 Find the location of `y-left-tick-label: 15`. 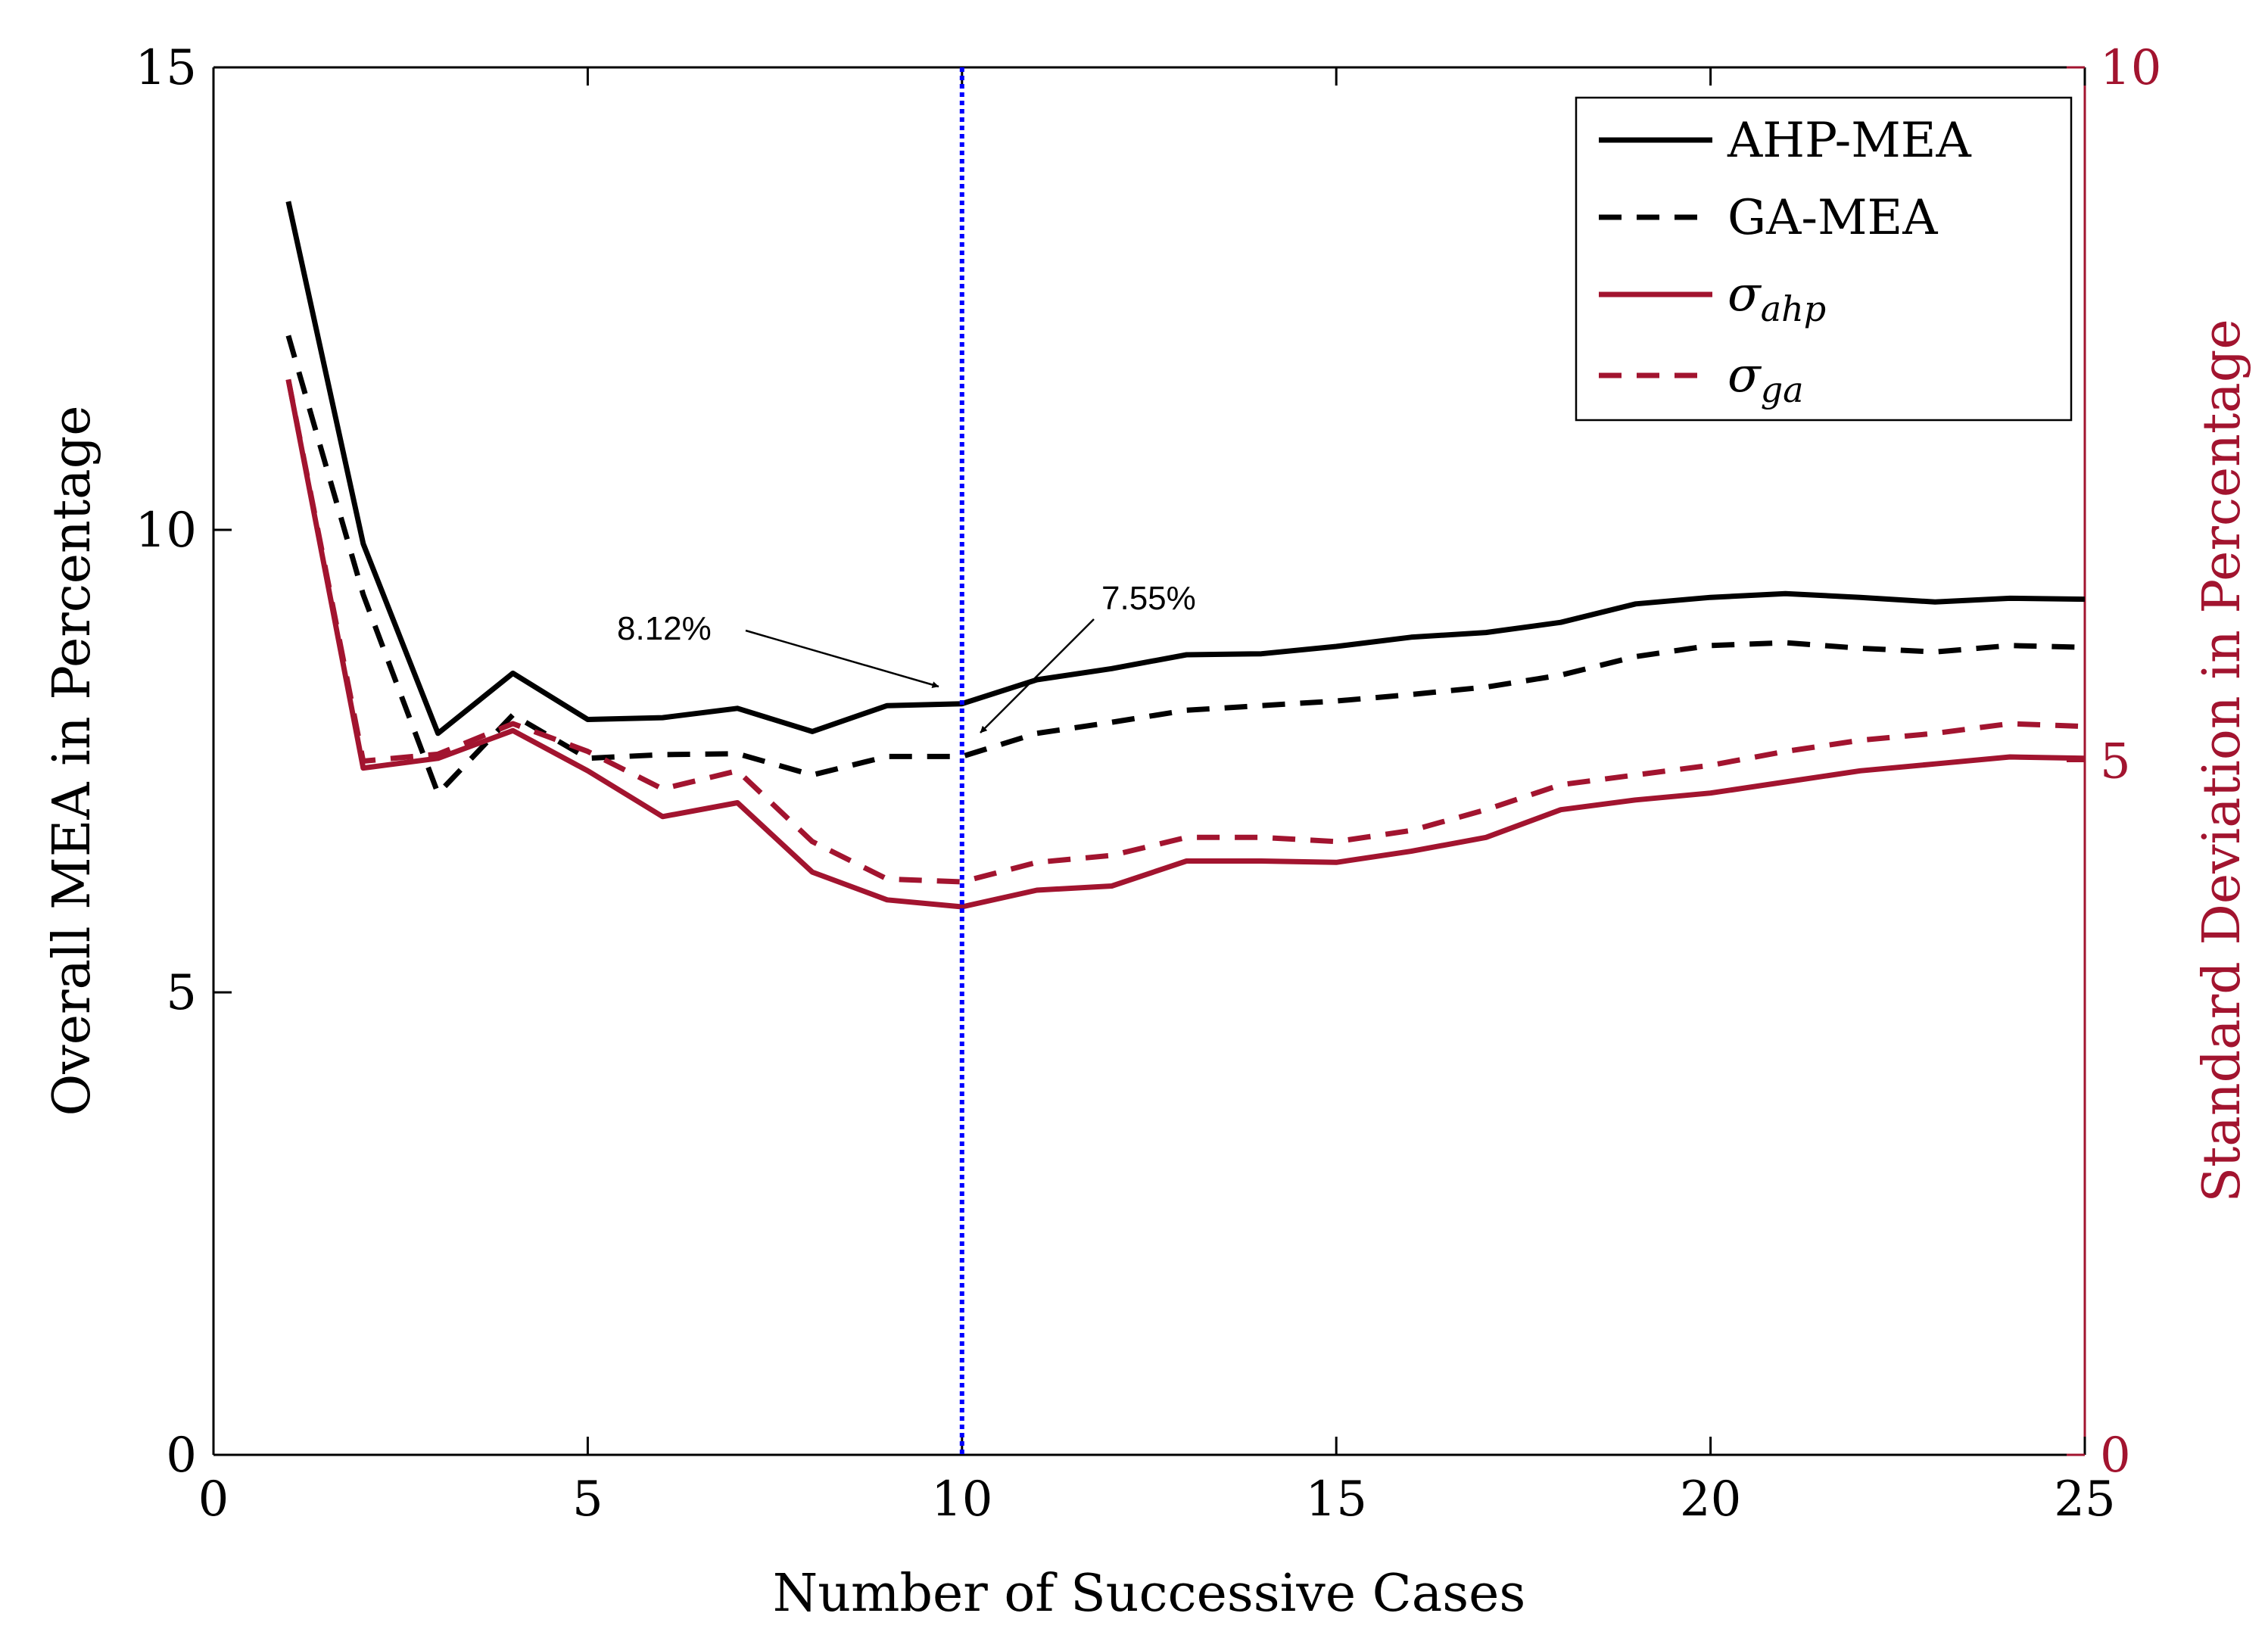

y-left-tick-label: 15 is located at coordinates (166, 68).